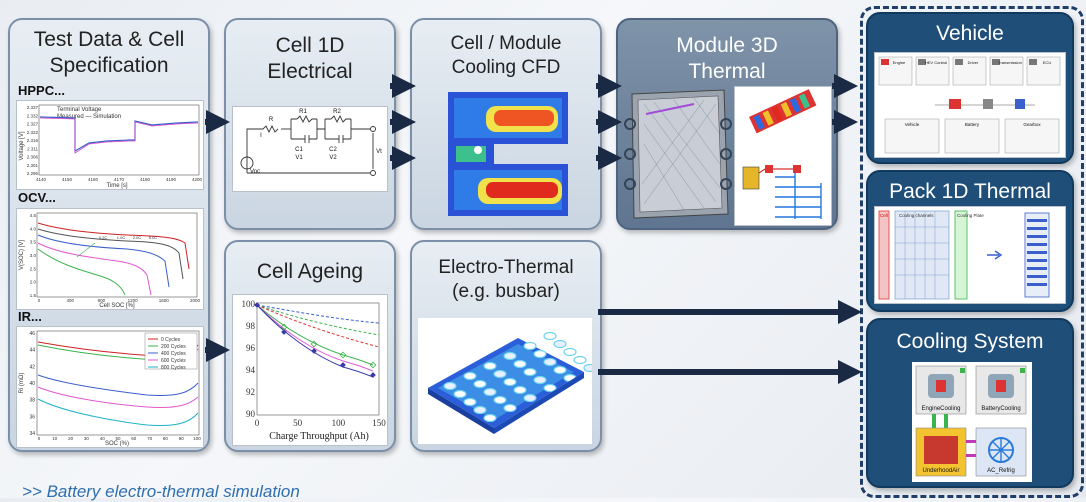  Describe the element at coordinates (33, 268) in the screenshot. I see `ocv-y-tick: 2.5` at that location.